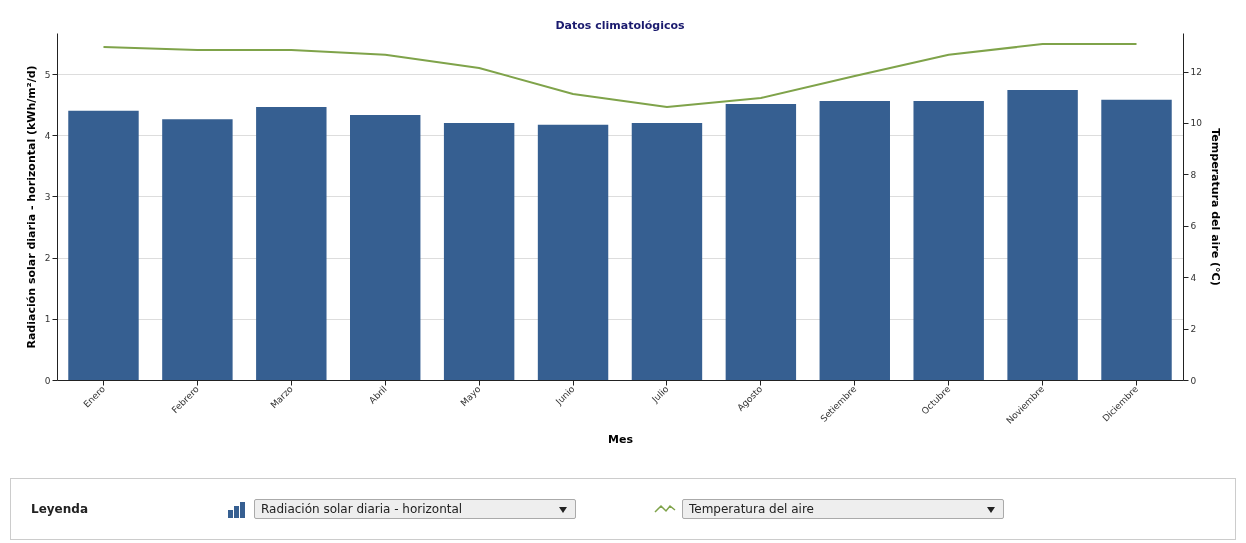 Image resolution: width=1246 pixels, height=543 pixels. Describe the element at coordinates (47, 135) in the screenshot. I see `y-tick-label: 4` at that location.